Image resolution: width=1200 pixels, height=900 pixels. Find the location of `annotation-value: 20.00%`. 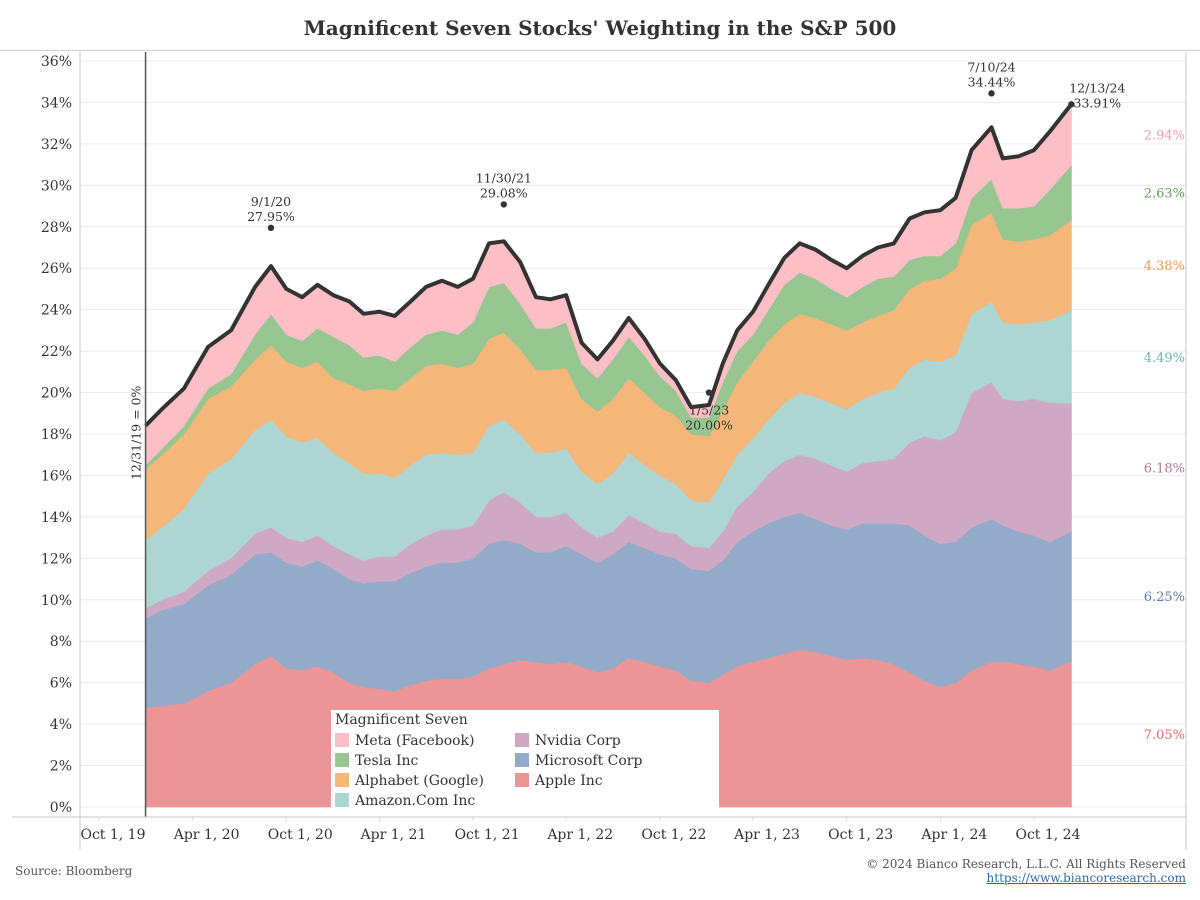

annotation-value: 20.00% is located at coordinates (709, 425).